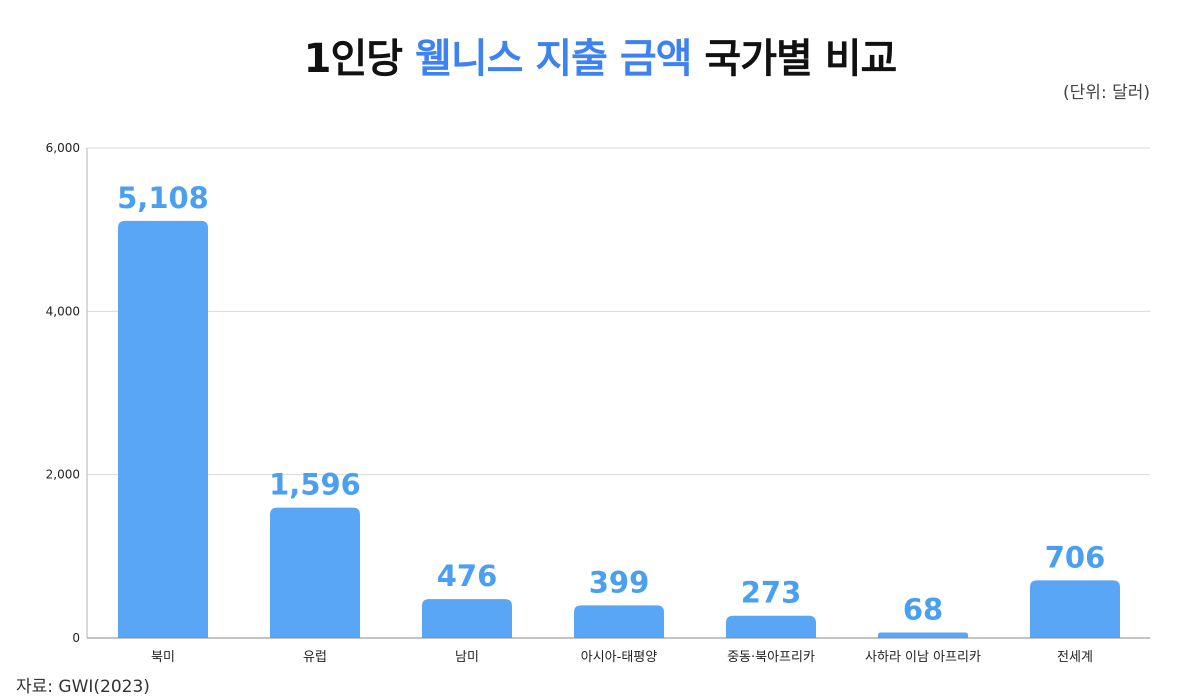 The width and height of the screenshot is (1200, 700). What do you see at coordinates (1075, 557) in the screenshot?
I see `data-label: 706` at bounding box center [1075, 557].